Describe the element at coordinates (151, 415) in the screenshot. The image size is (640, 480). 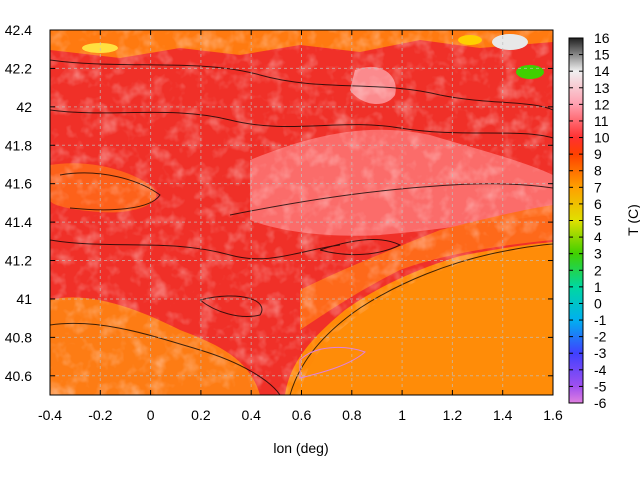
I see `x-tick-label: 0` at that location.